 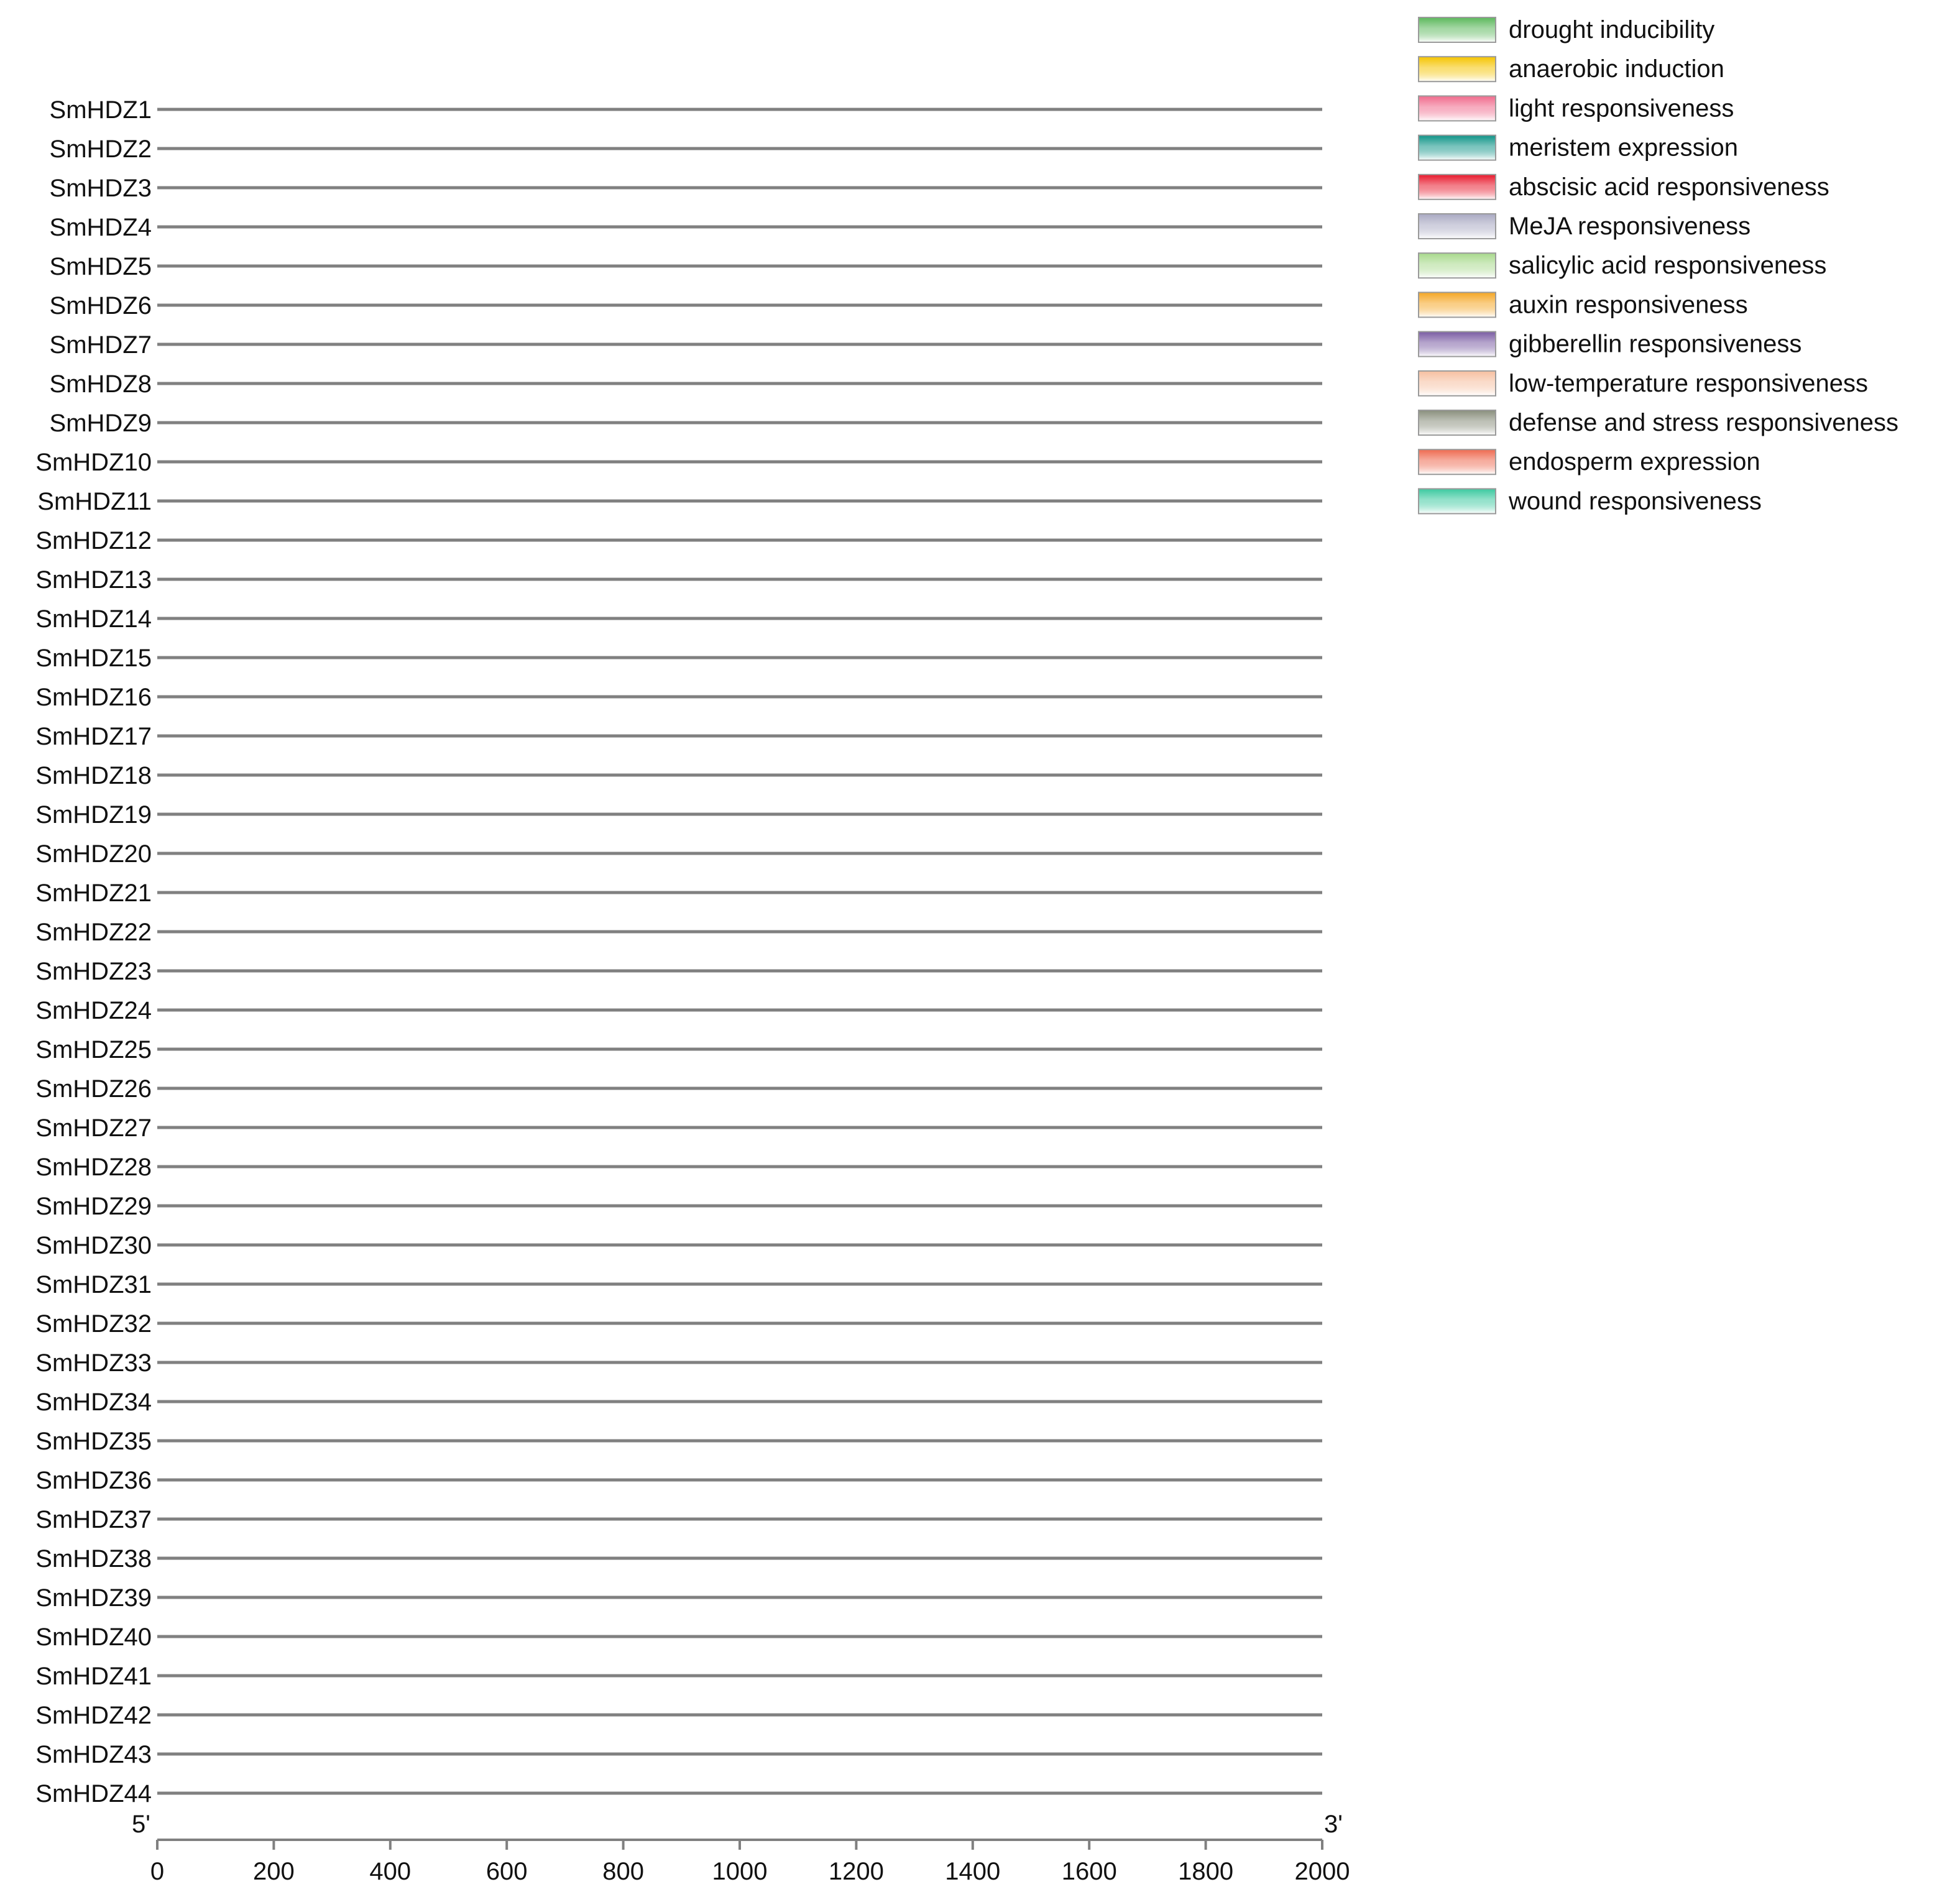 What do you see at coordinates (101, 384) in the screenshot?
I see `gene-label: SmHDZ8` at bounding box center [101, 384].